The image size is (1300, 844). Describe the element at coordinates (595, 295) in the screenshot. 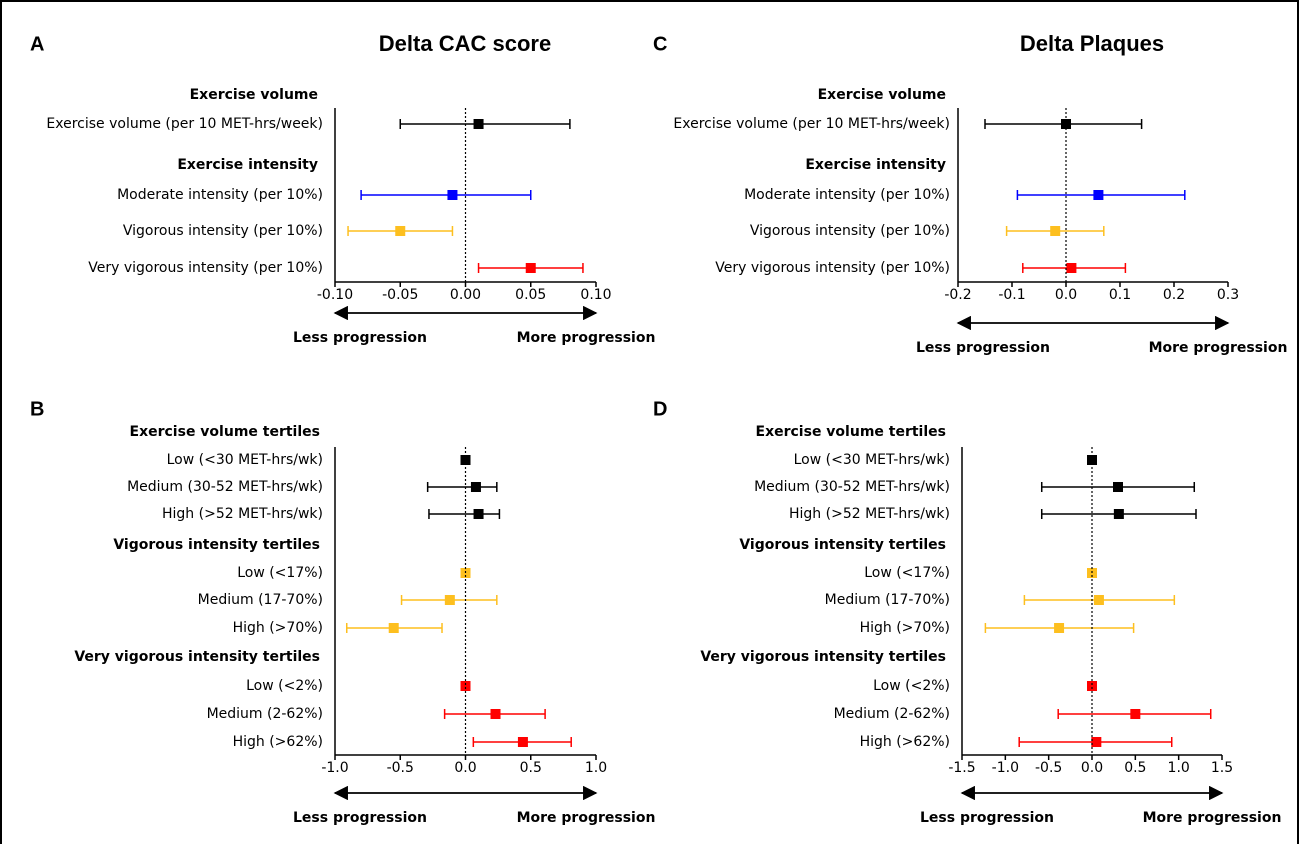

I see `x-tick-label: 0.10` at that location.